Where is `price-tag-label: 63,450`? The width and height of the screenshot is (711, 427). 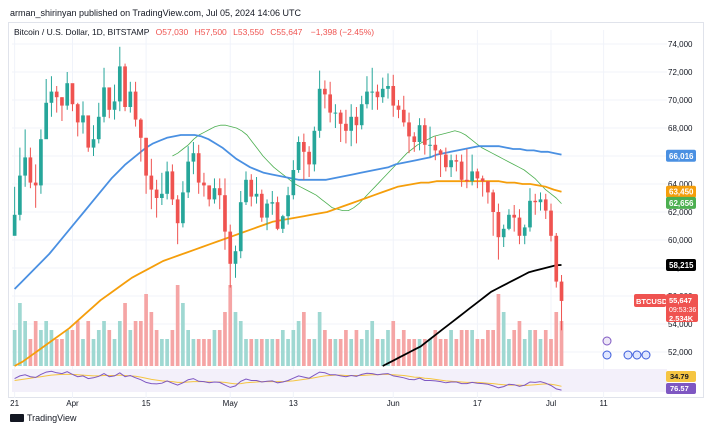
price-tag-label: 63,450 is located at coordinates (681, 192).